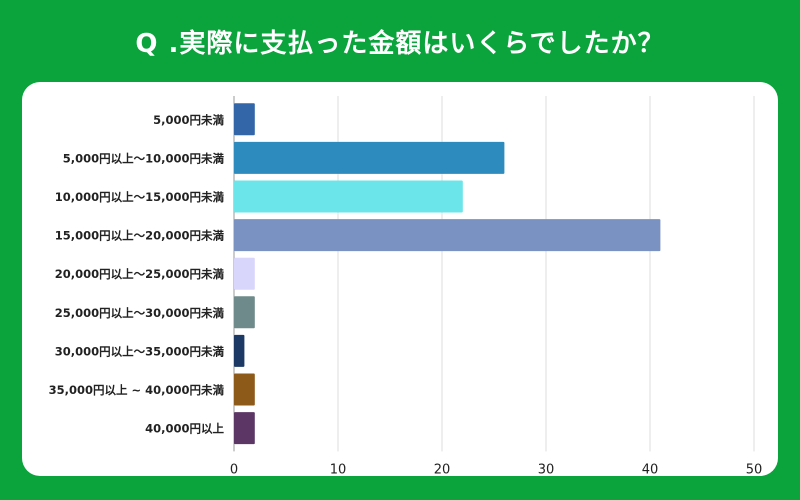 The image size is (800, 500). I want to click on x-tick-label: 30, so click(546, 469).